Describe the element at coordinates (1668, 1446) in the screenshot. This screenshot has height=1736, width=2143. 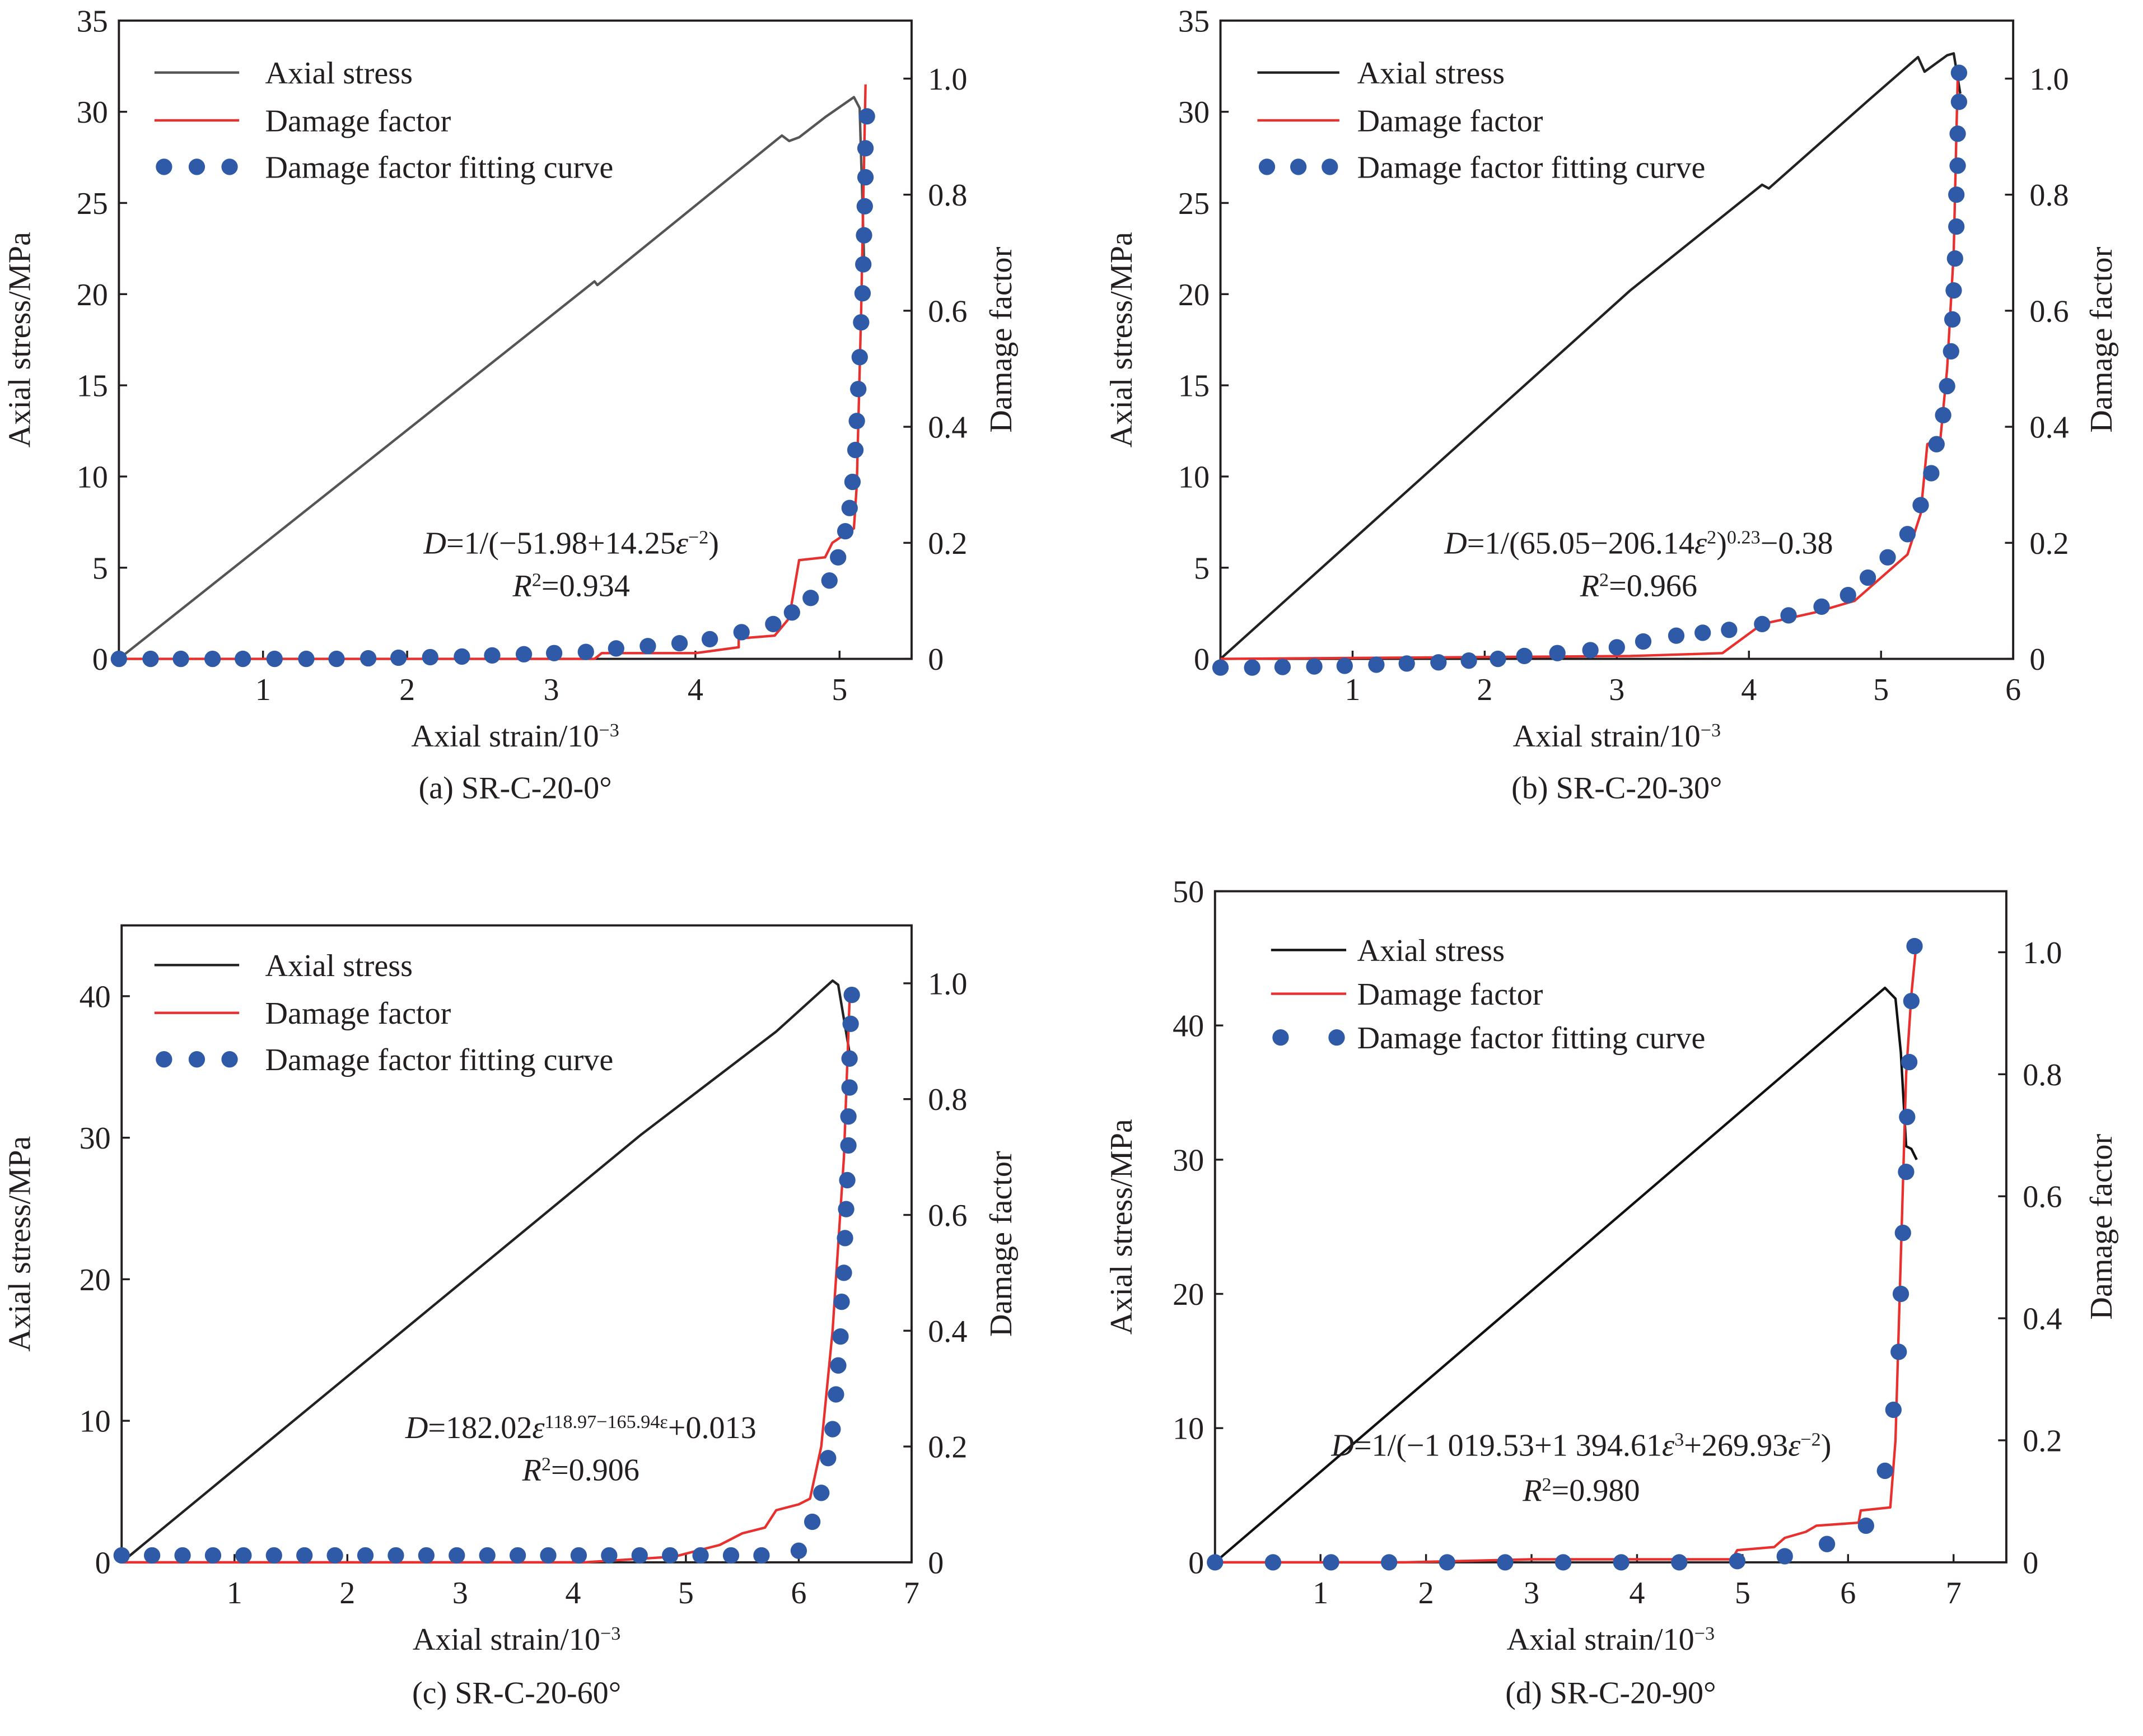
I see `text-part: ε` at that location.